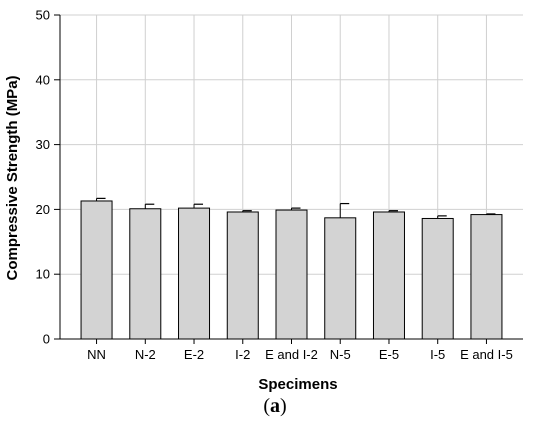 This screenshot has width=550, height=430. I want to click on y-tick-label: 50, so click(43, 15).